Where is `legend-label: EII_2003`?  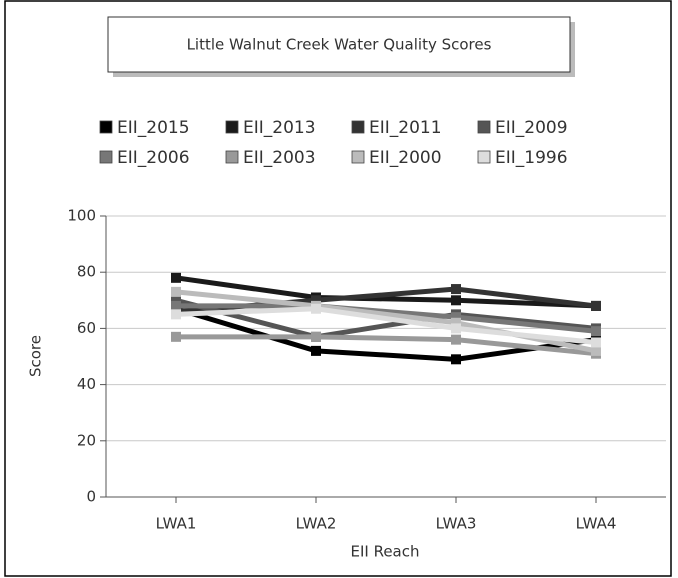 legend-label: EII_2003 is located at coordinates (279, 158).